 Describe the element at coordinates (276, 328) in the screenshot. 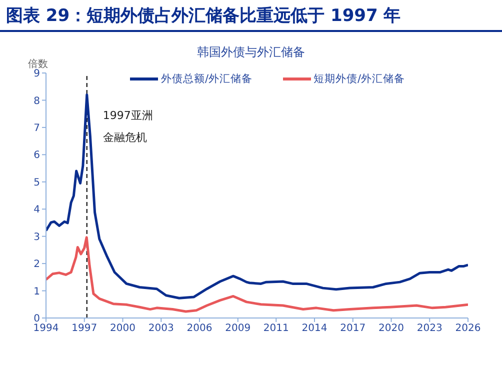

I see `x-tick-label: 2011` at that location.